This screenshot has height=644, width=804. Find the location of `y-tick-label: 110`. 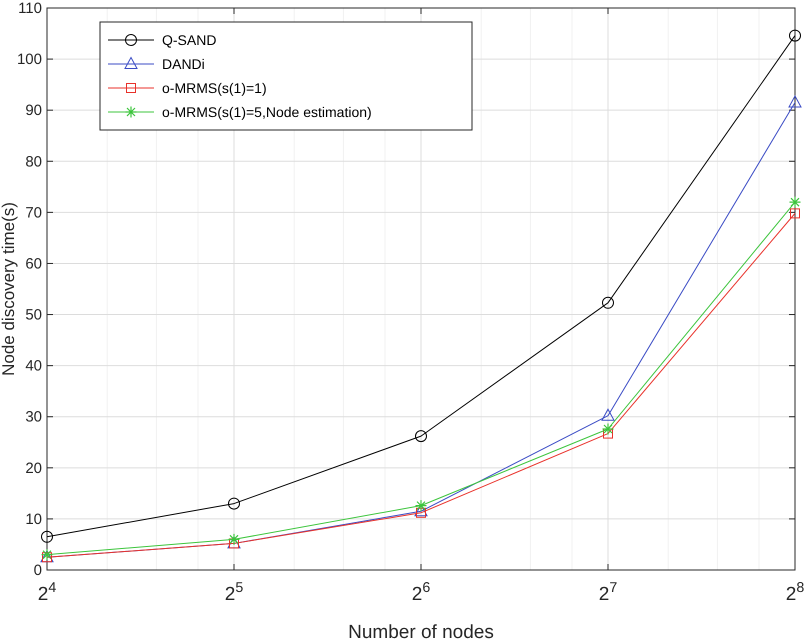

y-tick-label: 110 is located at coordinates (30, 8).